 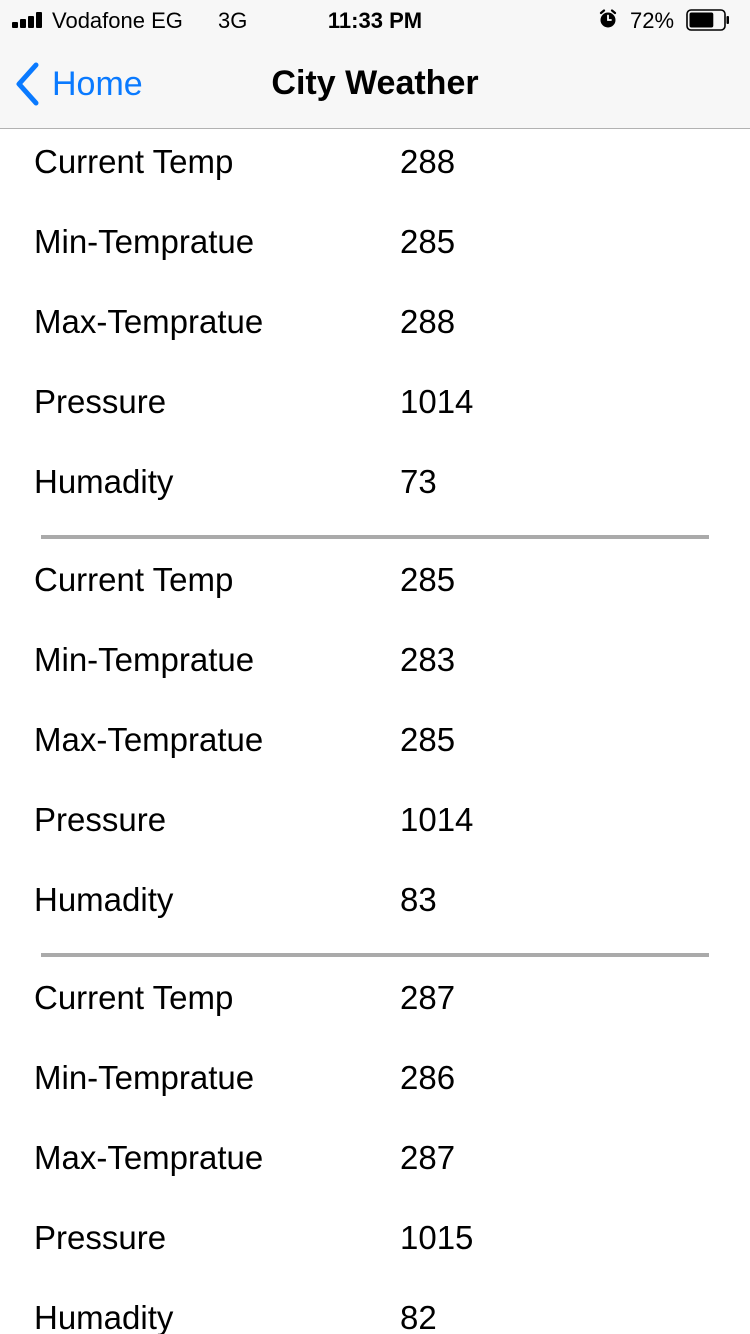 I want to click on field-value: 1015, so click(x=437, y=1237).